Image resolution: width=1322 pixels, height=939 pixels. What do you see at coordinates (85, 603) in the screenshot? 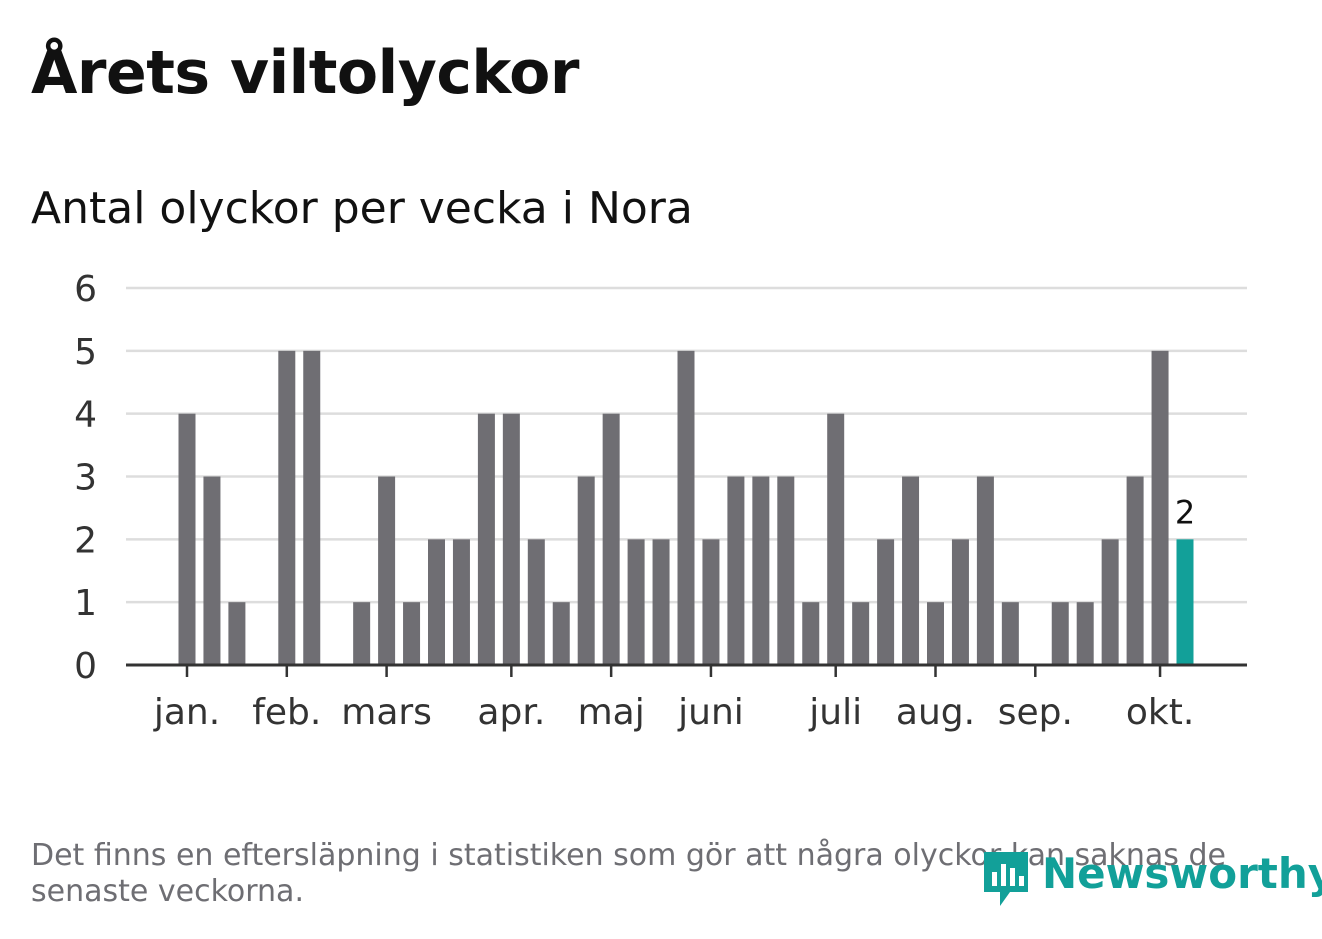
I see `y-tick-label: 1` at bounding box center [85, 603].